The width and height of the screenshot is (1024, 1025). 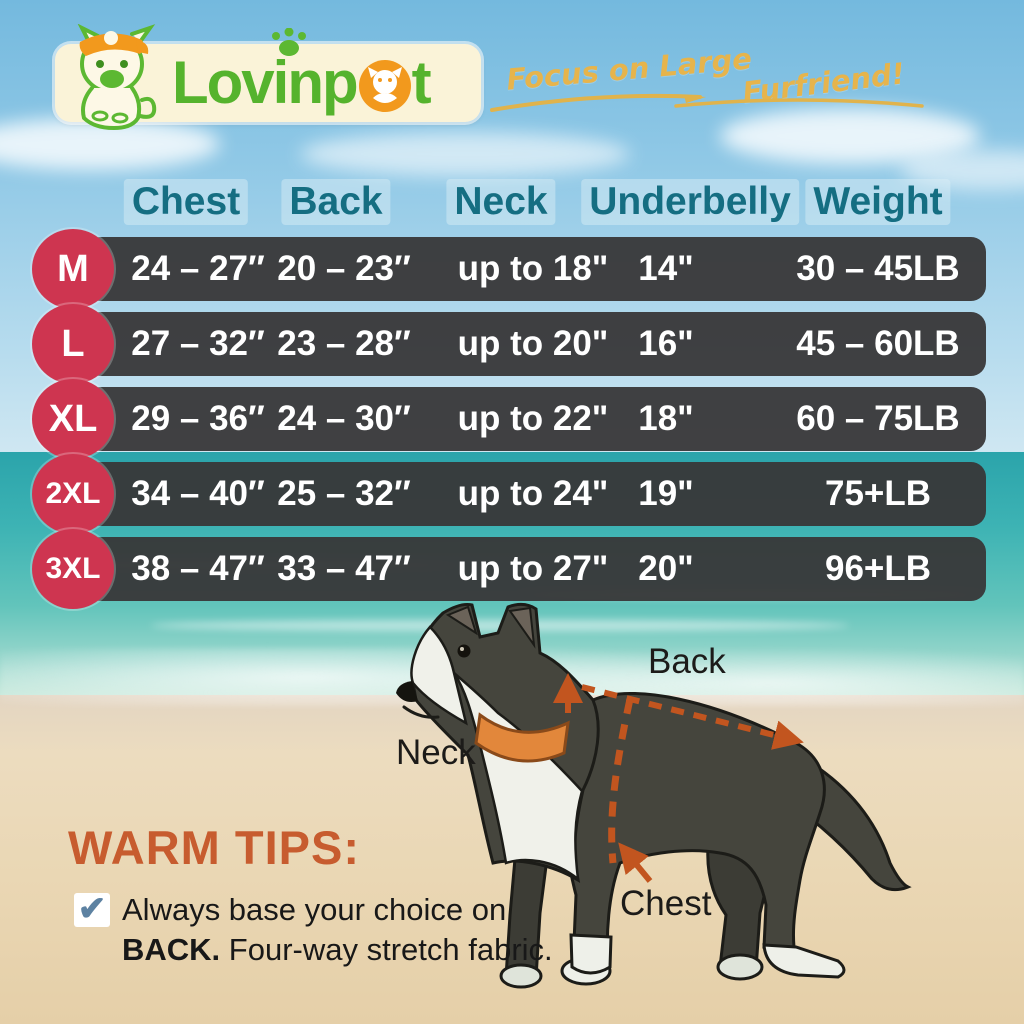 What do you see at coordinates (501, 202) in the screenshot?
I see `header-neck: Neck` at bounding box center [501, 202].